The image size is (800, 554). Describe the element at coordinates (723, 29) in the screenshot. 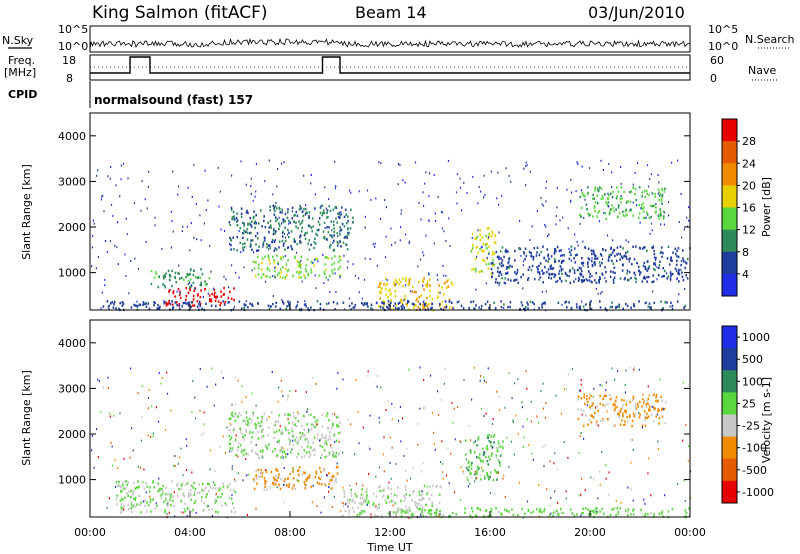

I see `nsearch-tick-top: 10^5` at that location.